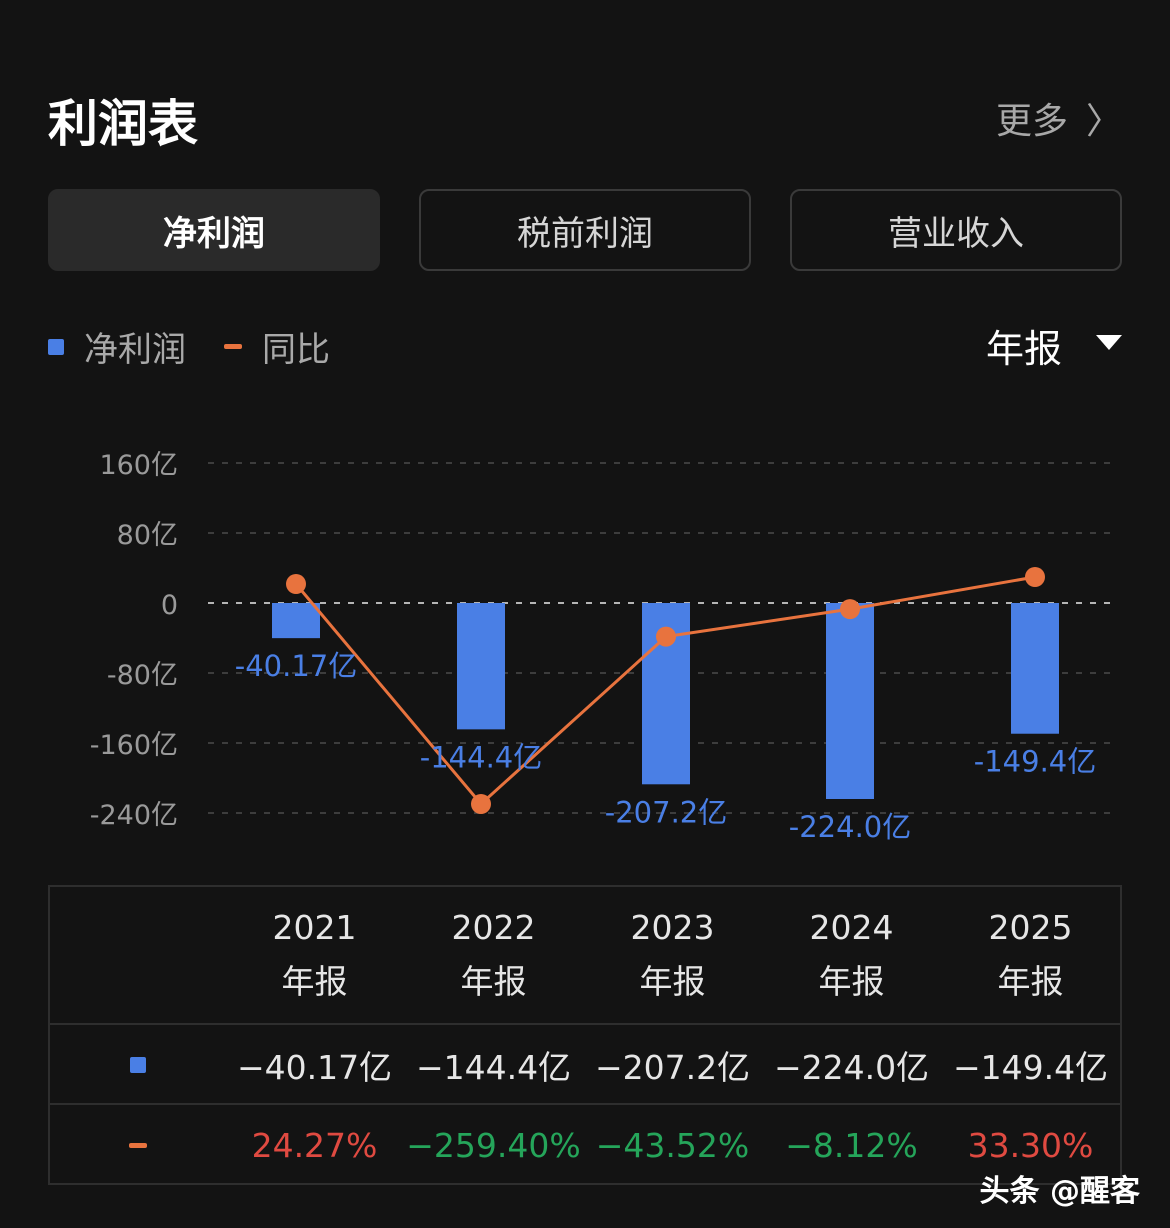 The image size is (1170, 1228). What do you see at coordinates (214, 230) in the screenshot?
I see `tab-net-profit: 净利润` at bounding box center [214, 230].